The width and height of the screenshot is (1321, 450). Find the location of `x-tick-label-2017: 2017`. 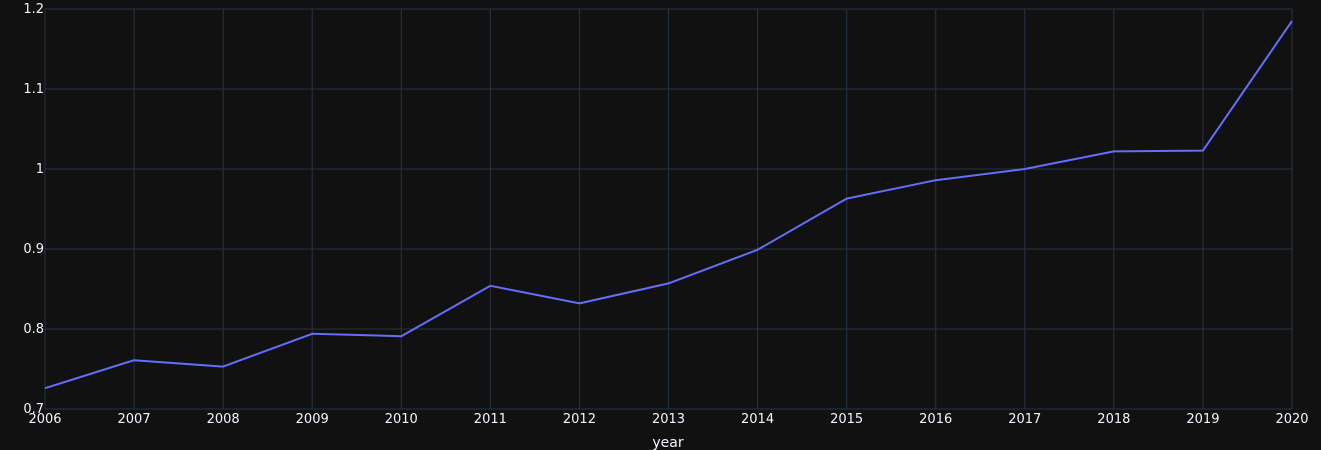

x-tick-label-2017: 2017 is located at coordinates (1024, 419).